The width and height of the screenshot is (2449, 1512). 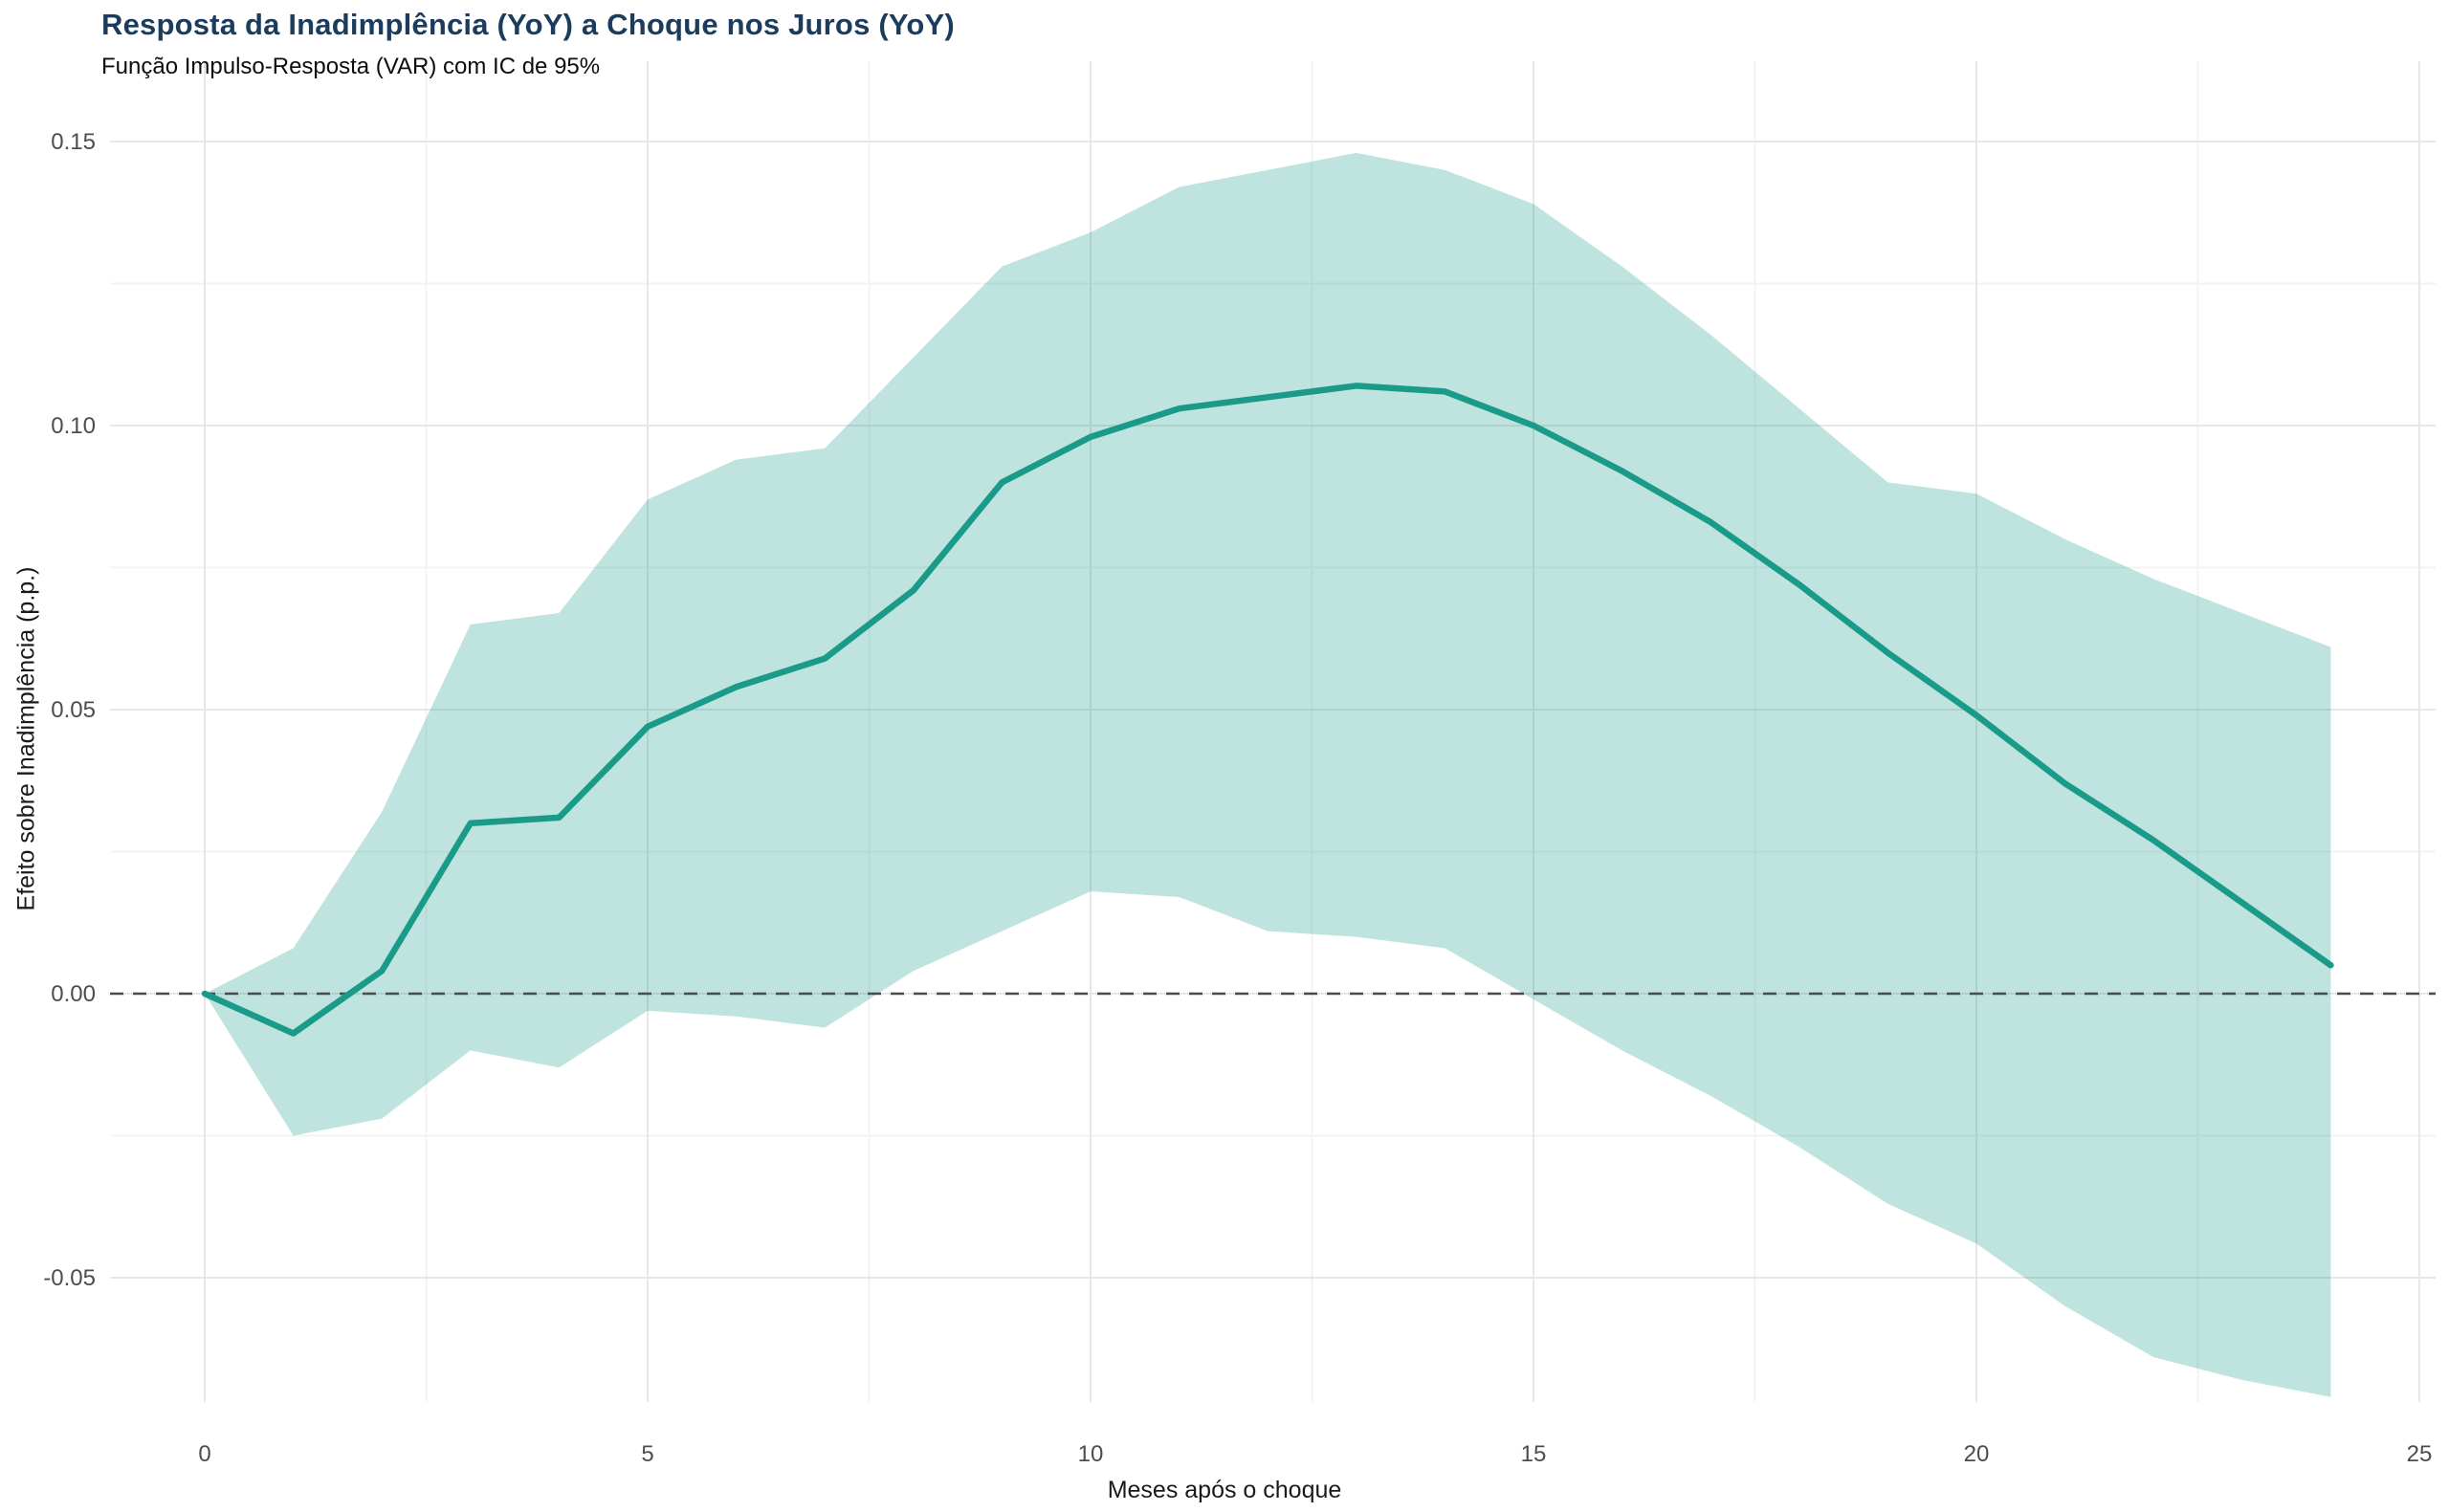 I want to click on y-tick-label: 0.15, so click(x=74, y=142).